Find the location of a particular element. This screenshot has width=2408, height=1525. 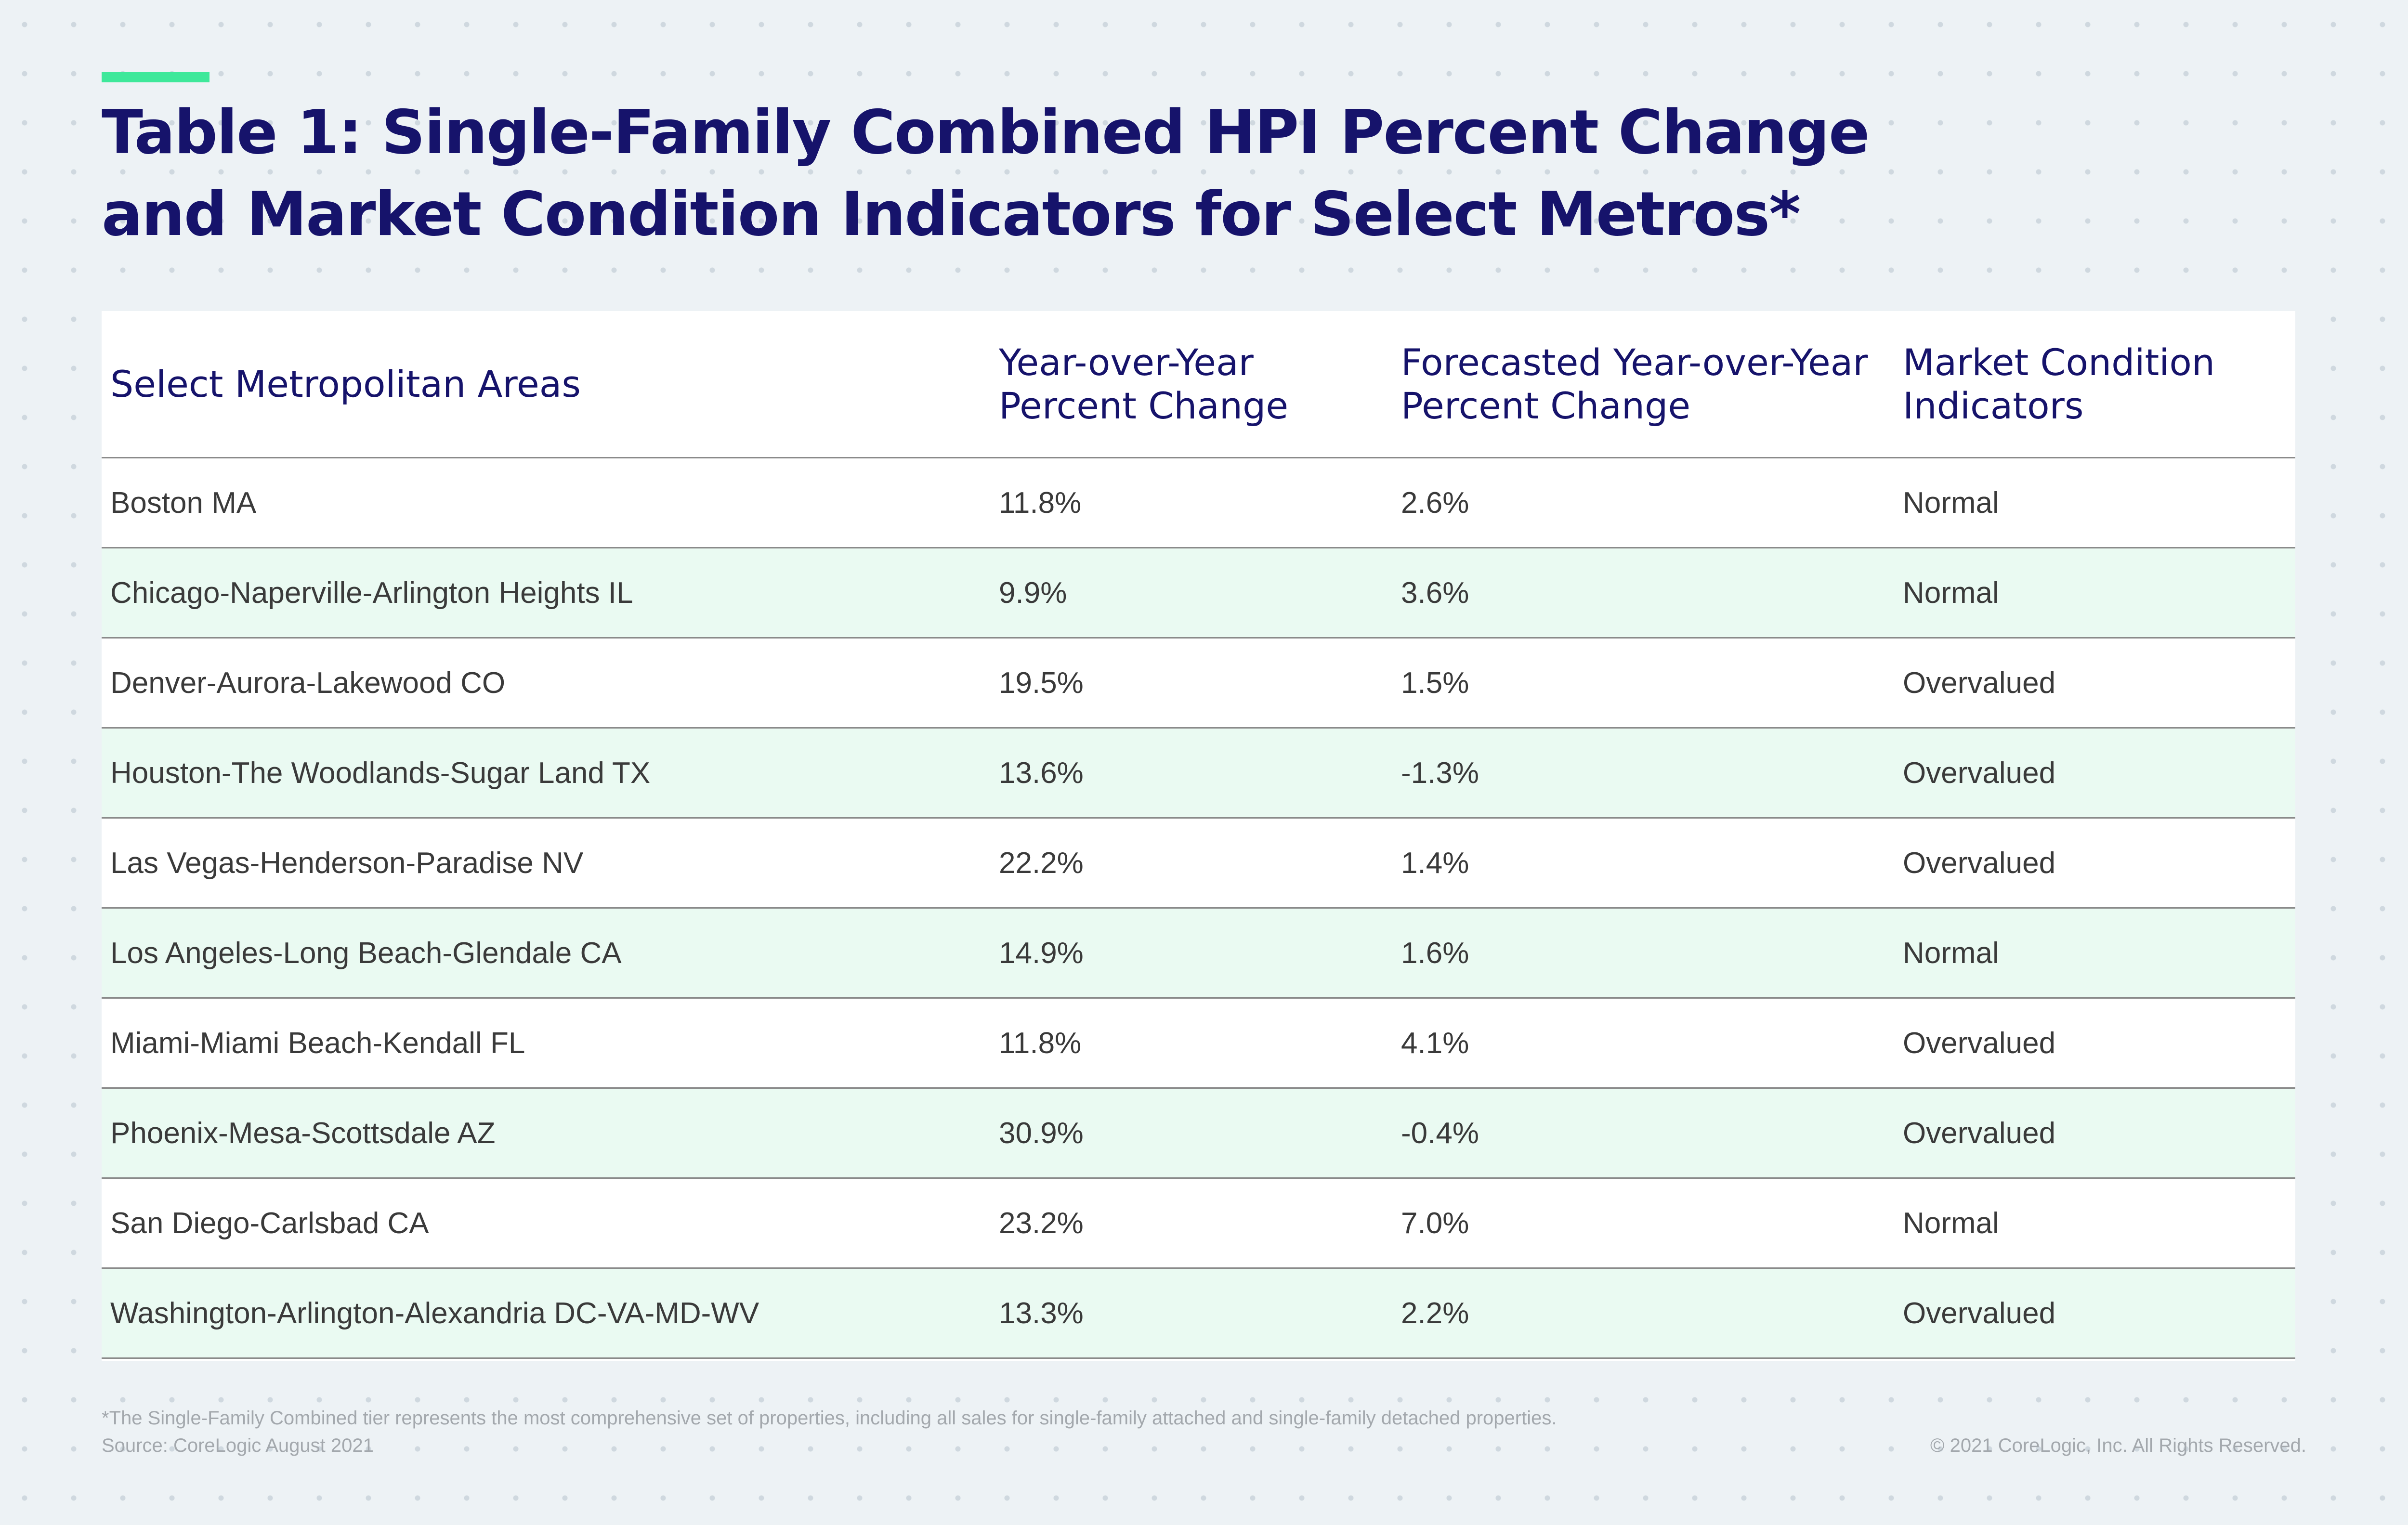

cell-yoy: 13.3% is located at coordinates (1191, 1313).